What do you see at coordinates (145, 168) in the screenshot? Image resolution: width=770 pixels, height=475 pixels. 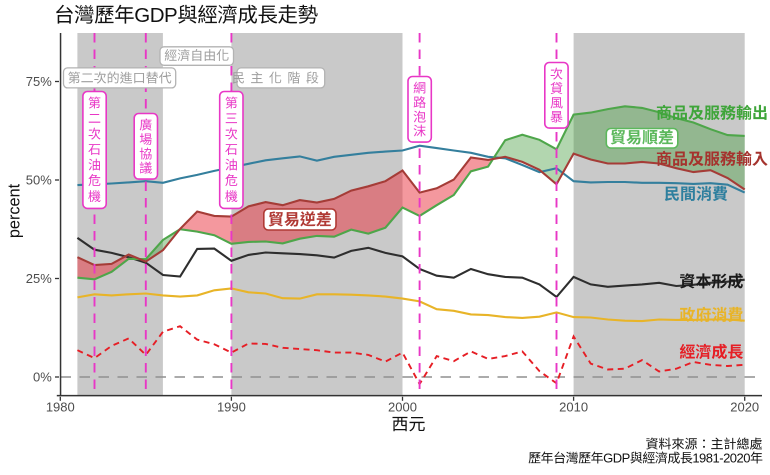 I see `svg-text: 議` at bounding box center [145, 168].